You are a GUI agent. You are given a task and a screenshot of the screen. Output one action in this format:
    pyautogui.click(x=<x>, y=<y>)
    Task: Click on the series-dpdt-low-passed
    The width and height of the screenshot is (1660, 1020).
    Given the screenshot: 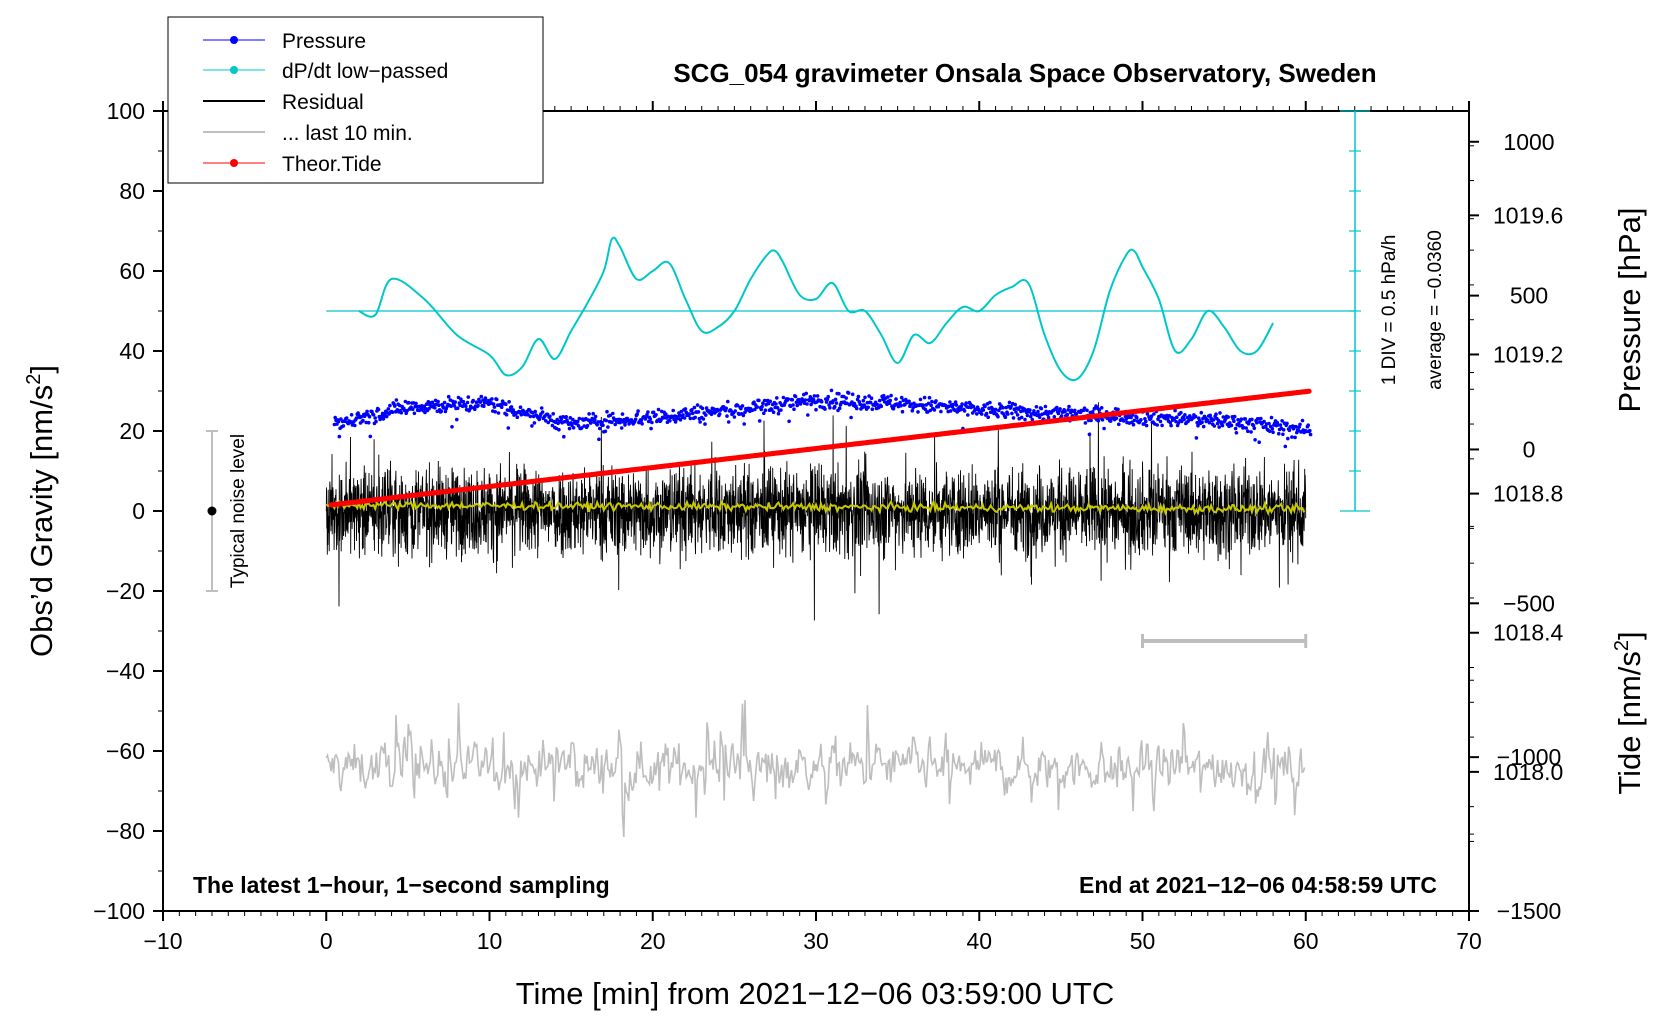 What is the action you would take?
    pyautogui.click(x=816, y=309)
    